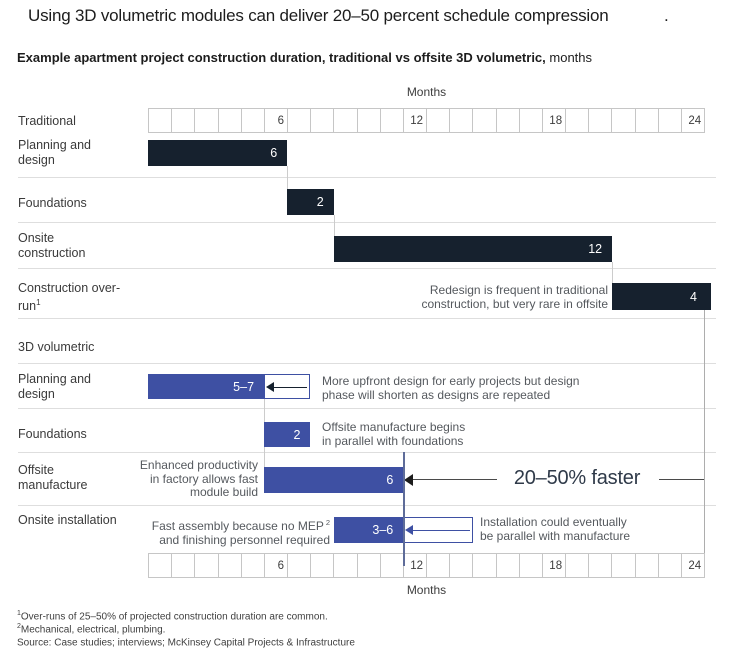  I want to click on gantt-bar-onsite-installation-3d-volumetric: 3–6, so click(368, 530).